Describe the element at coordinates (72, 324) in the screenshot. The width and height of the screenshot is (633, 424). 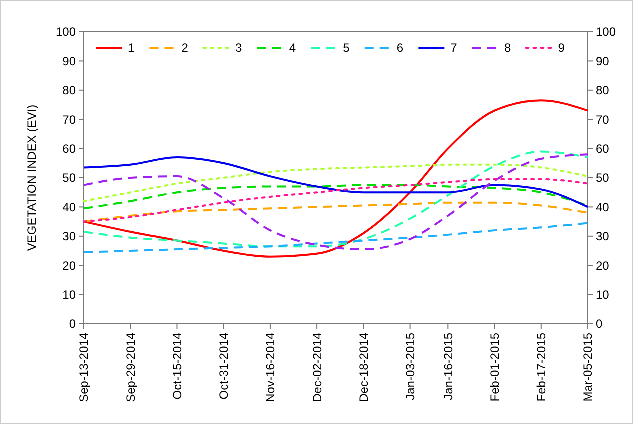
I see `y-tick-label: 0` at that location.